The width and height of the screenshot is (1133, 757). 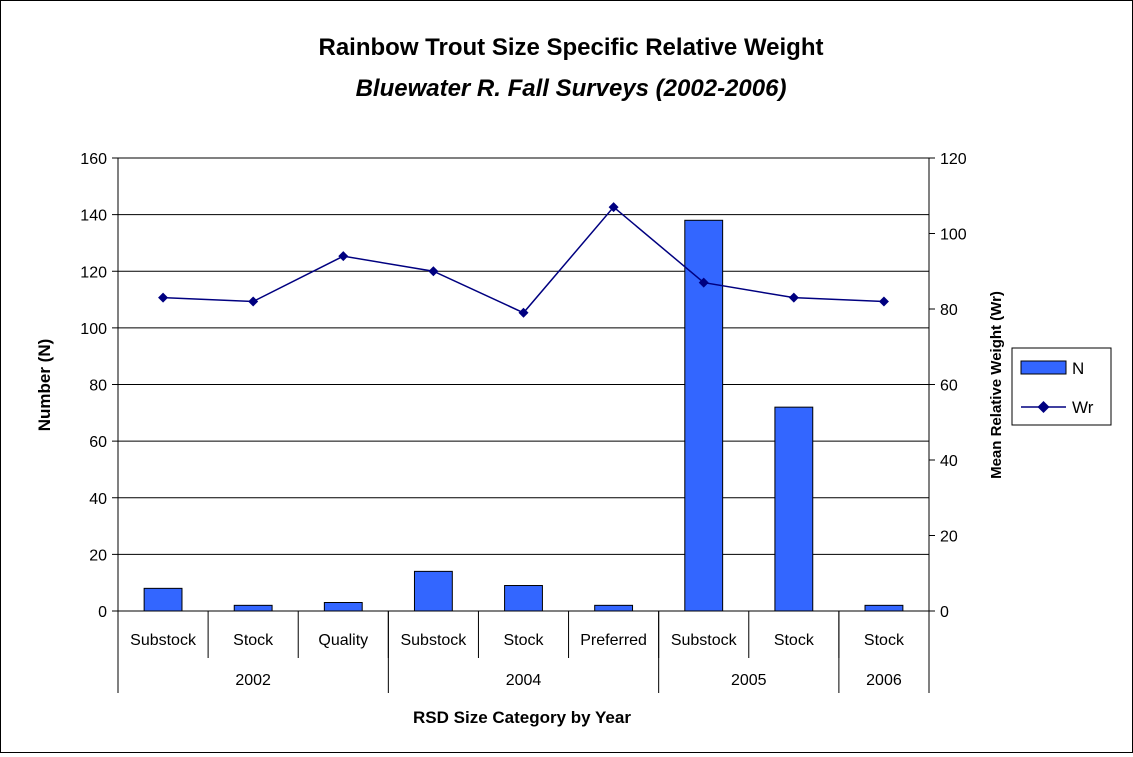 What do you see at coordinates (253, 680) in the screenshot?
I see `group-label-0: 2002` at bounding box center [253, 680].